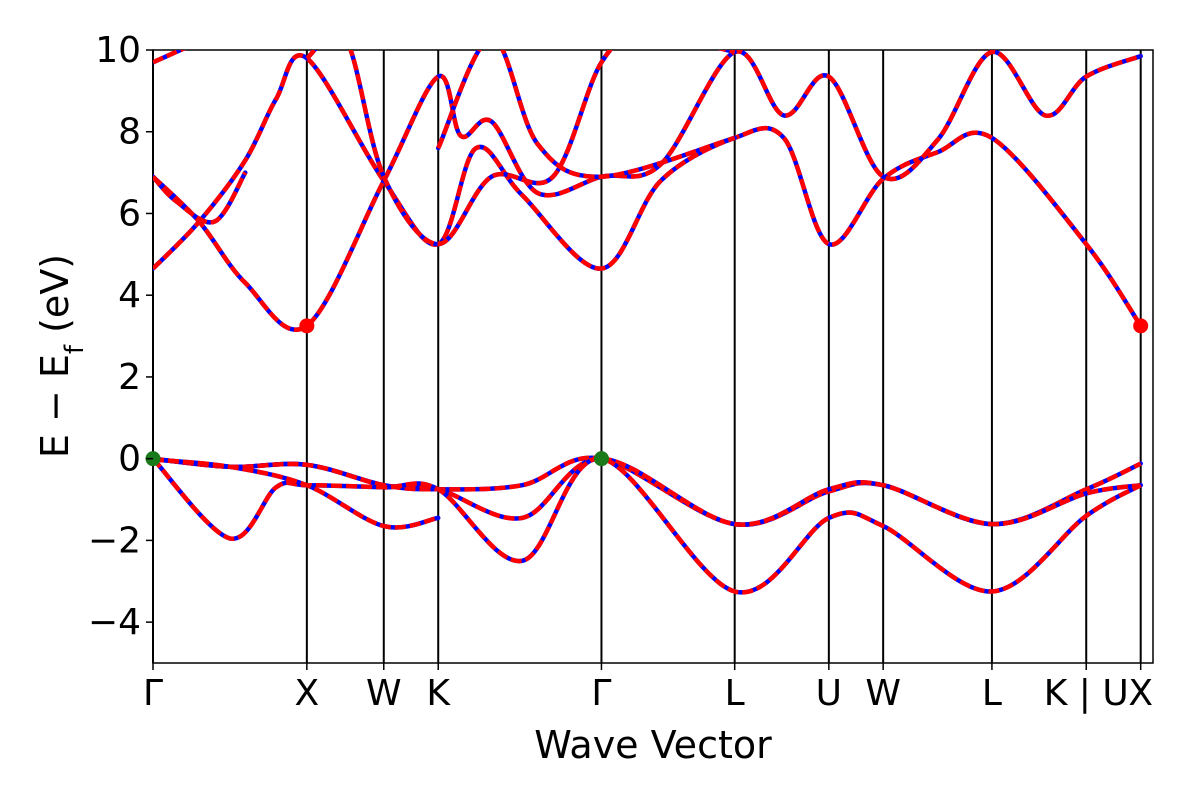  Describe the element at coordinates (118, 50) in the screenshot. I see `y-tick-label: 10` at that location.